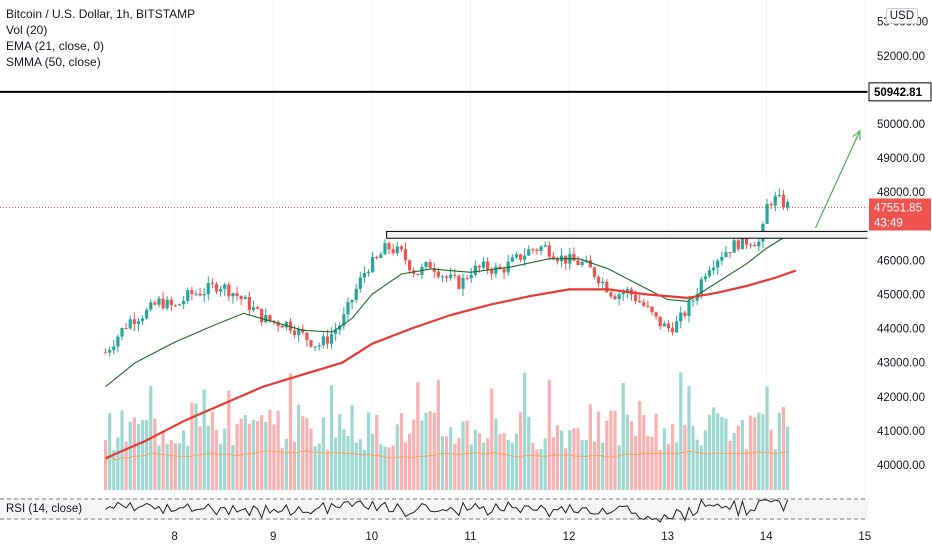 The image size is (932, 550). Describe the element at coordinates (901, 330) in the screenshot. I see `price-axis-label: 44000.00` at that location.